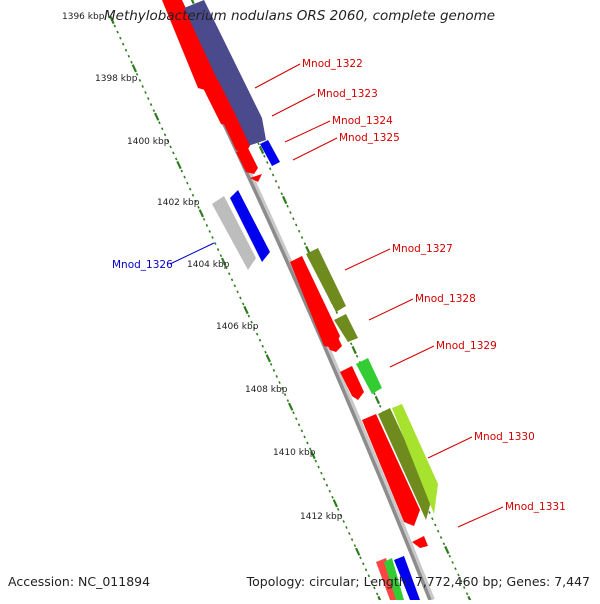  Describe the element at coordinates (362, 121) in the screenshot. I see `gene-label-1324: Mnod_1324` at that location.